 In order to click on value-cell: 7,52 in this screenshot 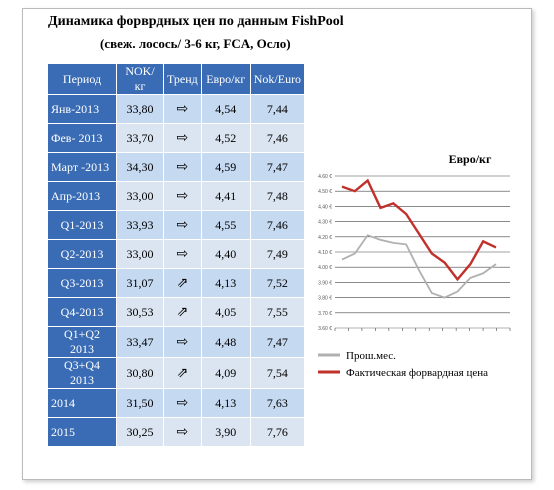, I will do `click(277, 283)`.